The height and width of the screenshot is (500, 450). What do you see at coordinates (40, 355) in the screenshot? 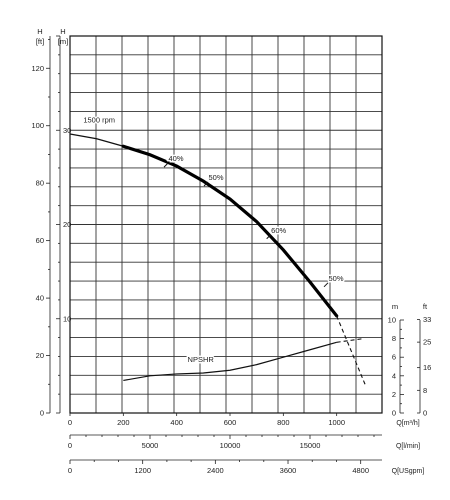
I see `tick-label-h-ft: 20` at bounding box center [40, 355].